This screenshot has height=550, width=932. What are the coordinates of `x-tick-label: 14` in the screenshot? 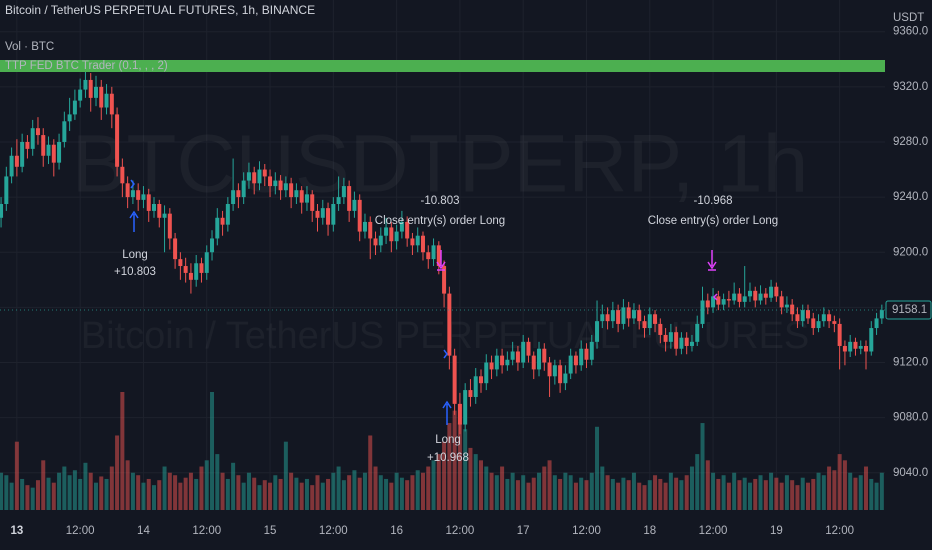 It's located at (143, 531).